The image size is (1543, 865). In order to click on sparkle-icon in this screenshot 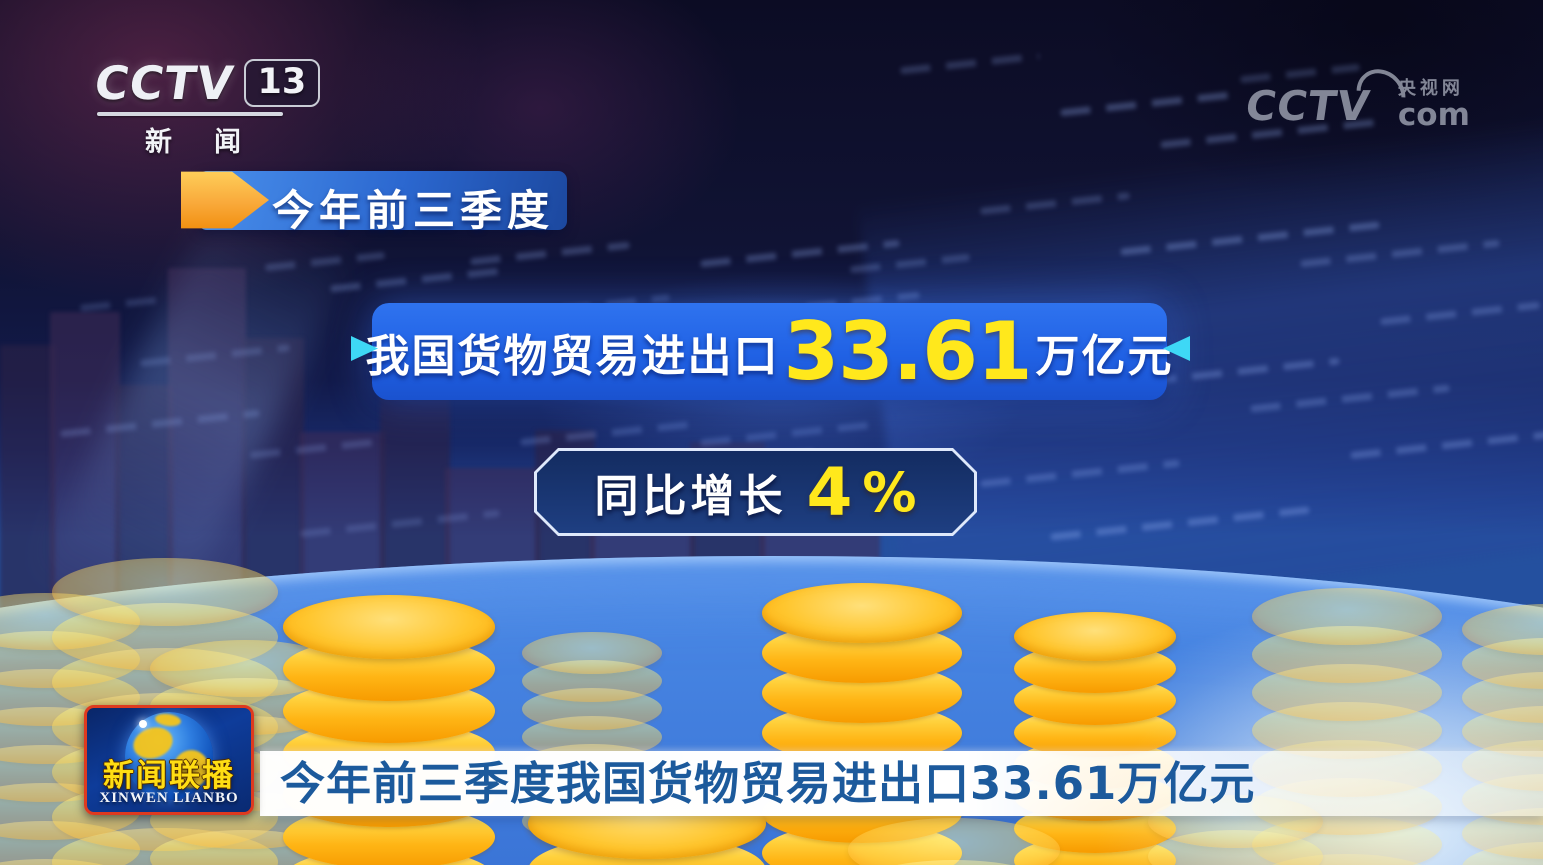, I will do `click(143, 724)`.